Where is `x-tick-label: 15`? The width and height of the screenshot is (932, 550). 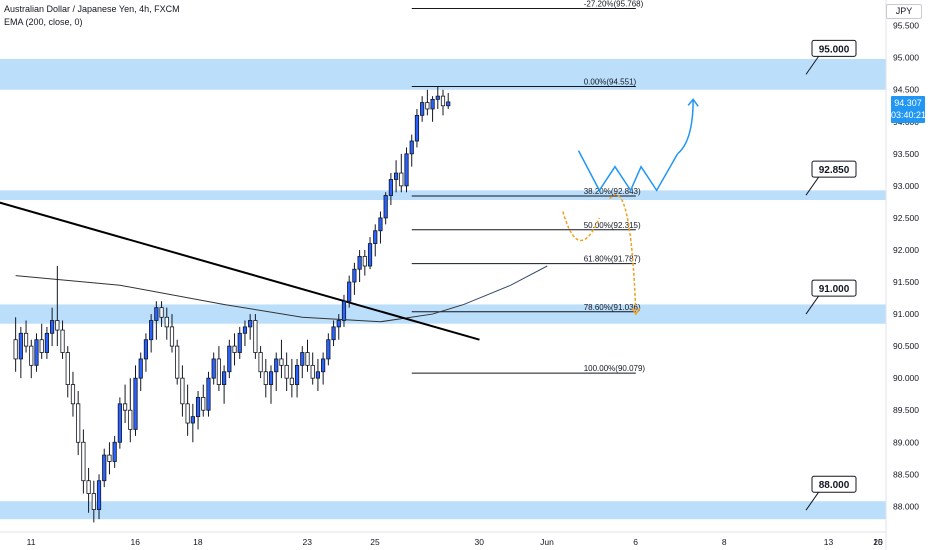
x-tick-label: 15 is located at coordinates (878, 542).